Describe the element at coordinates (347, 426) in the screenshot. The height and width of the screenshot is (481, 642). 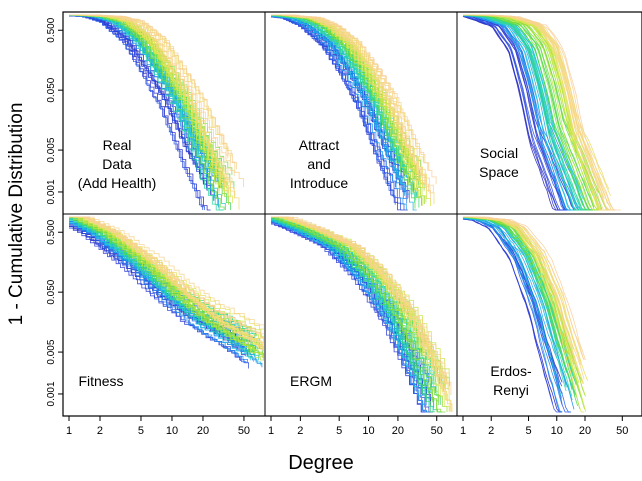
I see `x-tick-labels: 1 2 5 10 20 50 1 2 5 10 20 50 1 2 5 10 20 50` at that location.